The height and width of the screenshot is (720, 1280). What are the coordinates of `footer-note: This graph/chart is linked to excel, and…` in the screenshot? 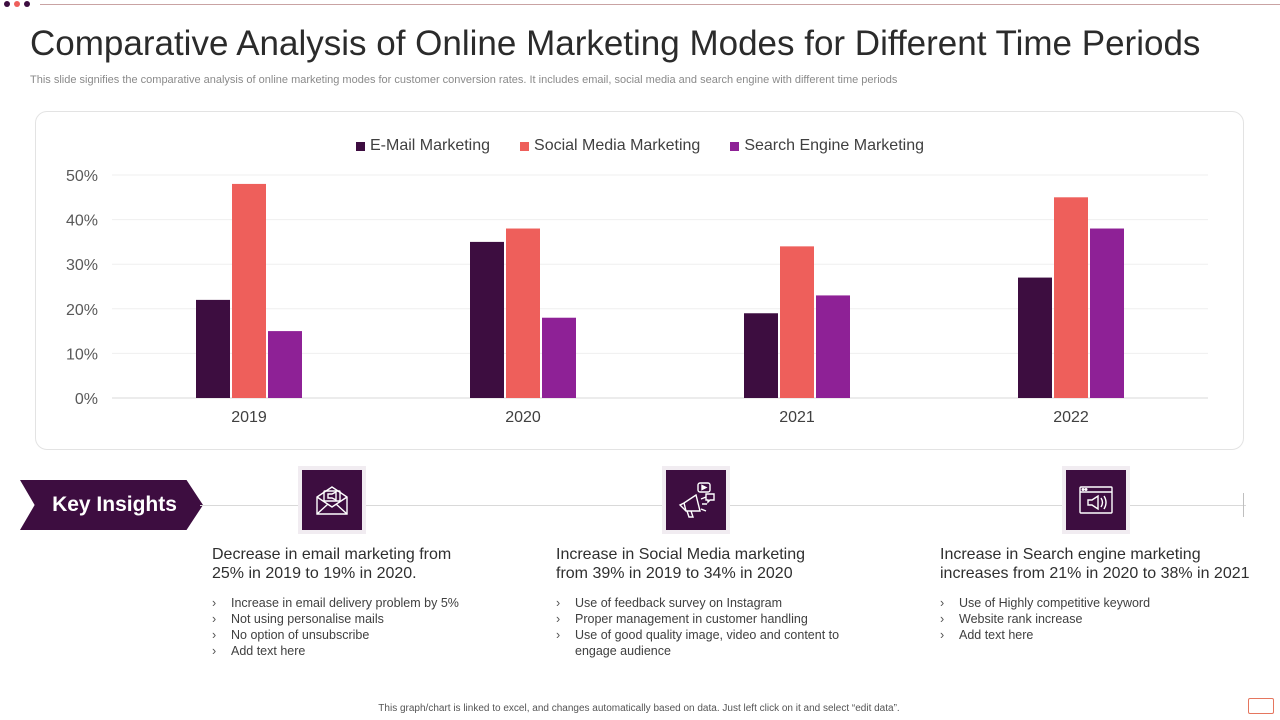 It's located at (639, 708).